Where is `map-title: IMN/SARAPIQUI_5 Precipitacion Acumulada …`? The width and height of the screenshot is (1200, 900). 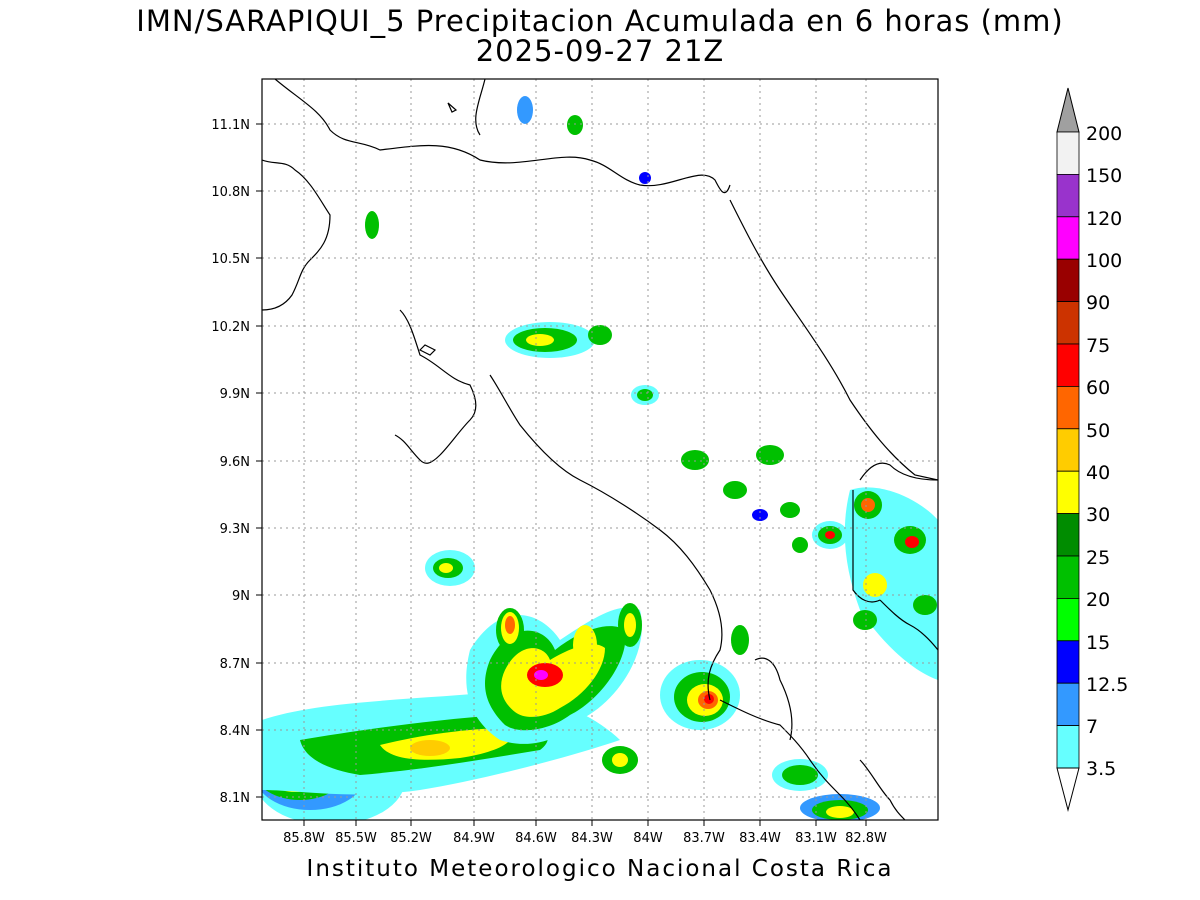 map-title: IMN/SARAPIQUI_5 Precipitacion Acumulada … is located at coordinates (600, 21).